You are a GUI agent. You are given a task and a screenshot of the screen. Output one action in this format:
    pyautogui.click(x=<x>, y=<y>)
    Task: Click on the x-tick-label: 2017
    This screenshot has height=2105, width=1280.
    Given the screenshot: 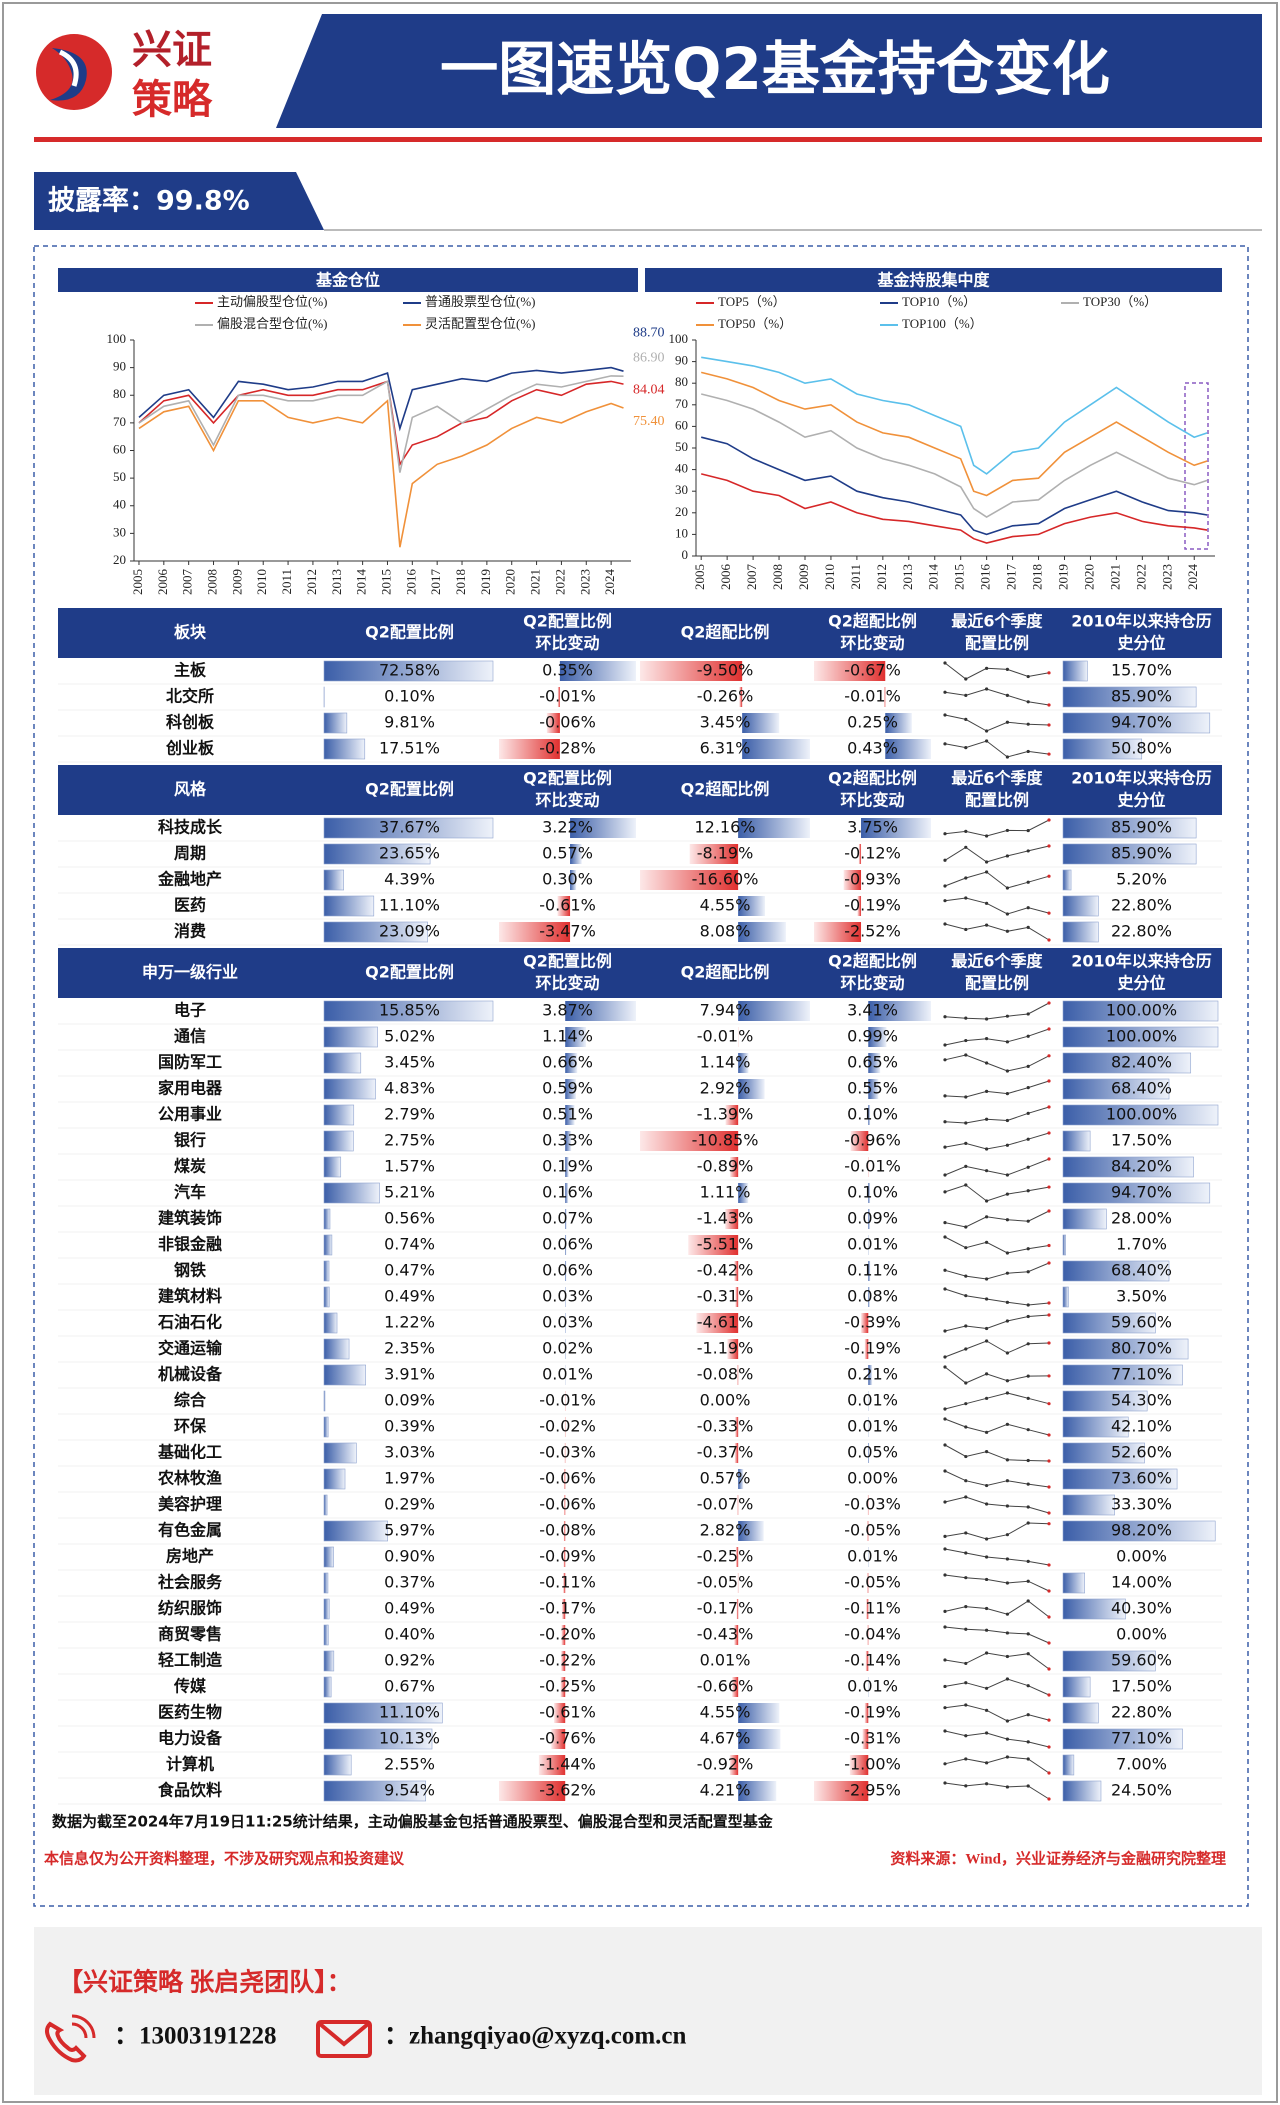 What is the action you would take?
    pyautogui.click(x=1011, y=577)
    